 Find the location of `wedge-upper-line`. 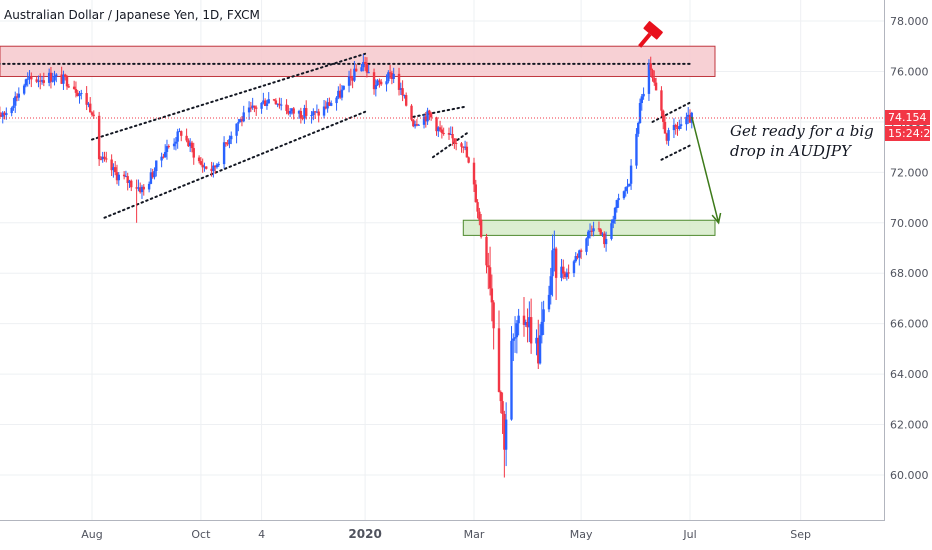

wedge-upper-line is located at coordinates (672, 111).